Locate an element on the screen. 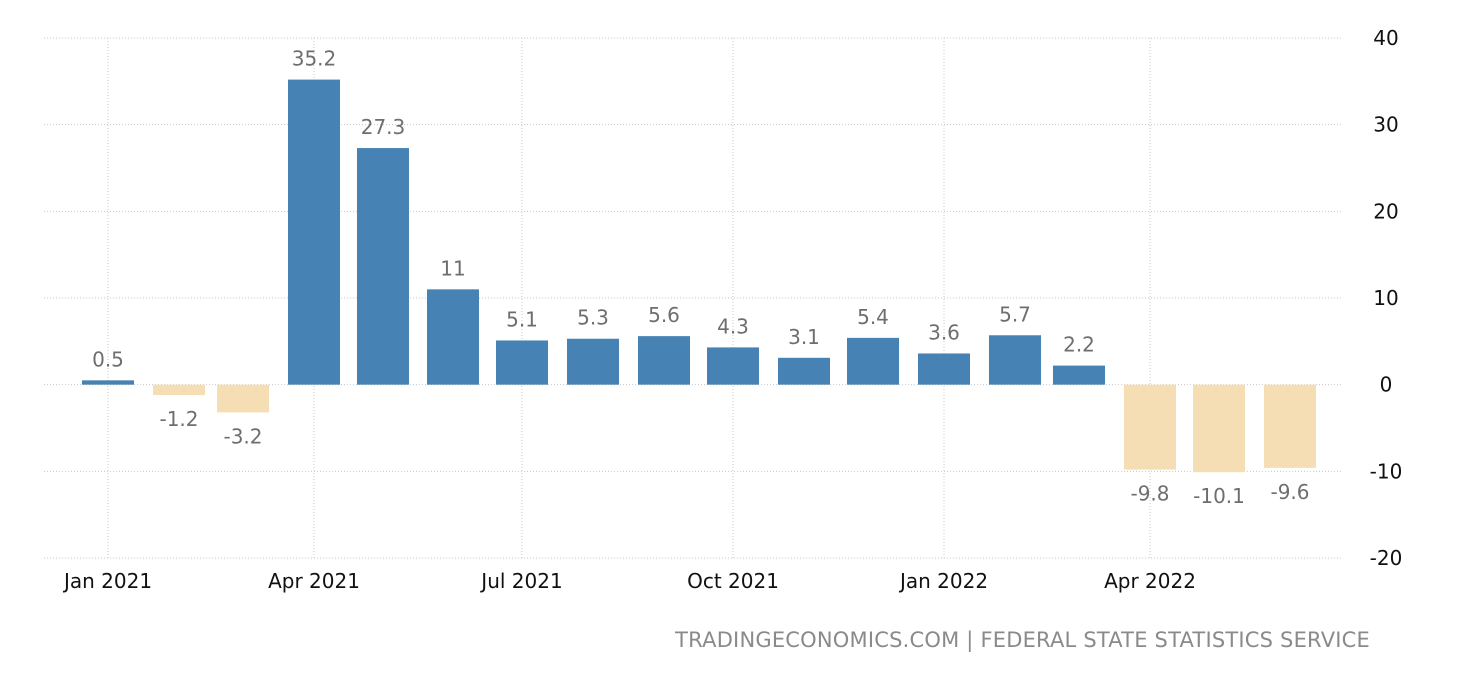 This screenshot has width=1460, height=680. x-tick-label: Jul 2021 is located at coordinates (520, 581).